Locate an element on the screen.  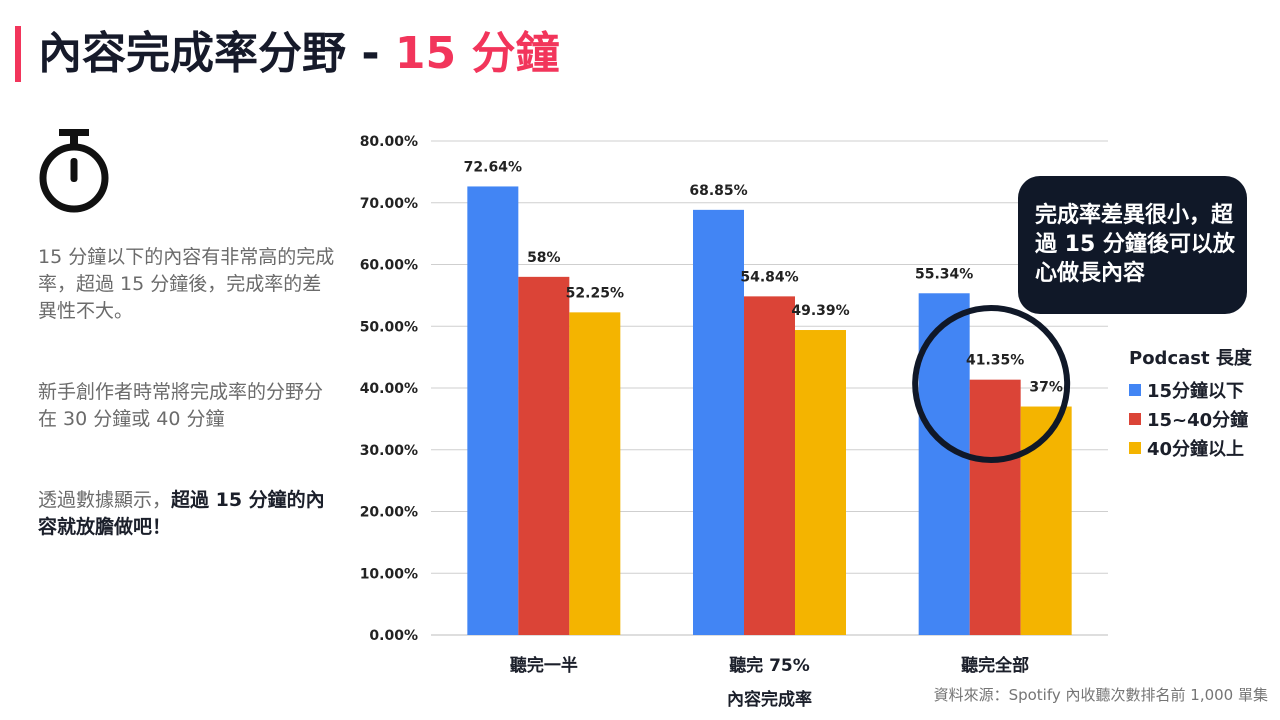
stopwatch-icon is located at coordinates (74, 171).